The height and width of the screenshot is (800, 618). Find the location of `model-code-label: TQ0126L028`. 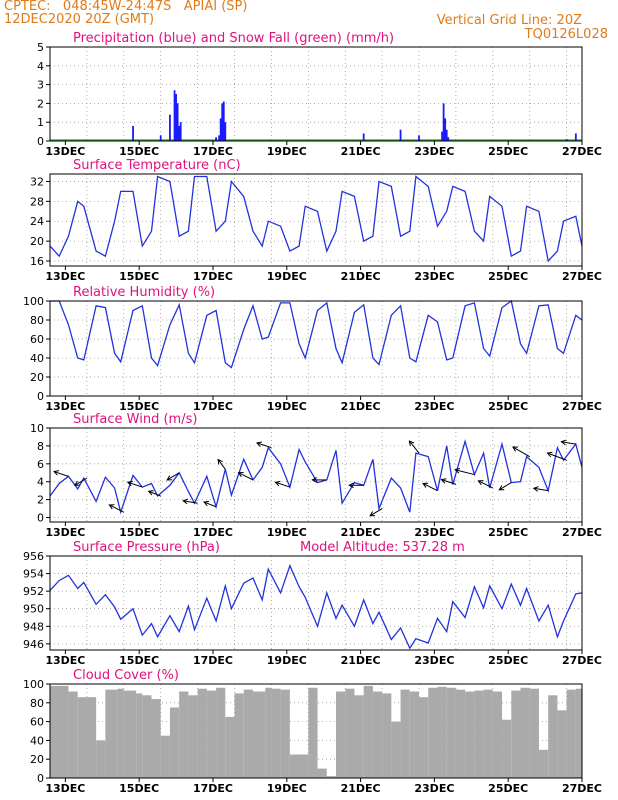

model-code-label: TQ0126L028 is located at coordinates (566, 34).